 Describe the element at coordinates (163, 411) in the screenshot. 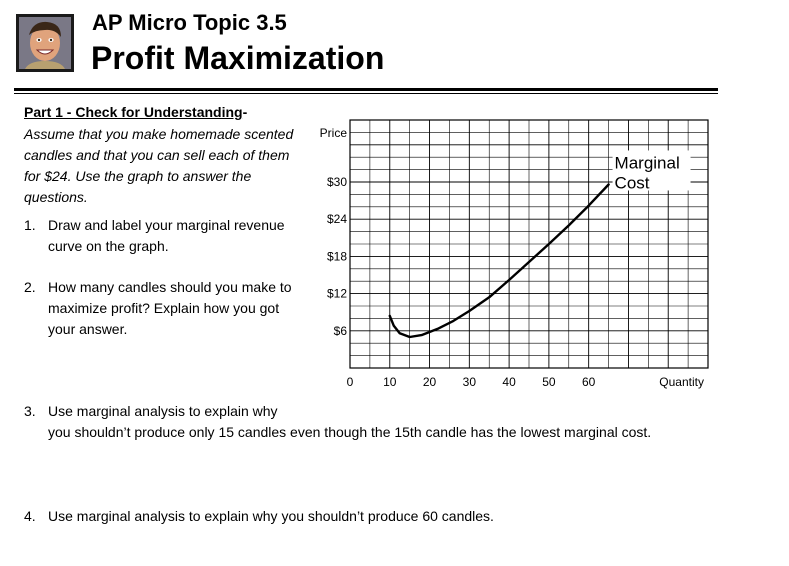

I see `question-text: Use marginal analysis to explain why` at that location.